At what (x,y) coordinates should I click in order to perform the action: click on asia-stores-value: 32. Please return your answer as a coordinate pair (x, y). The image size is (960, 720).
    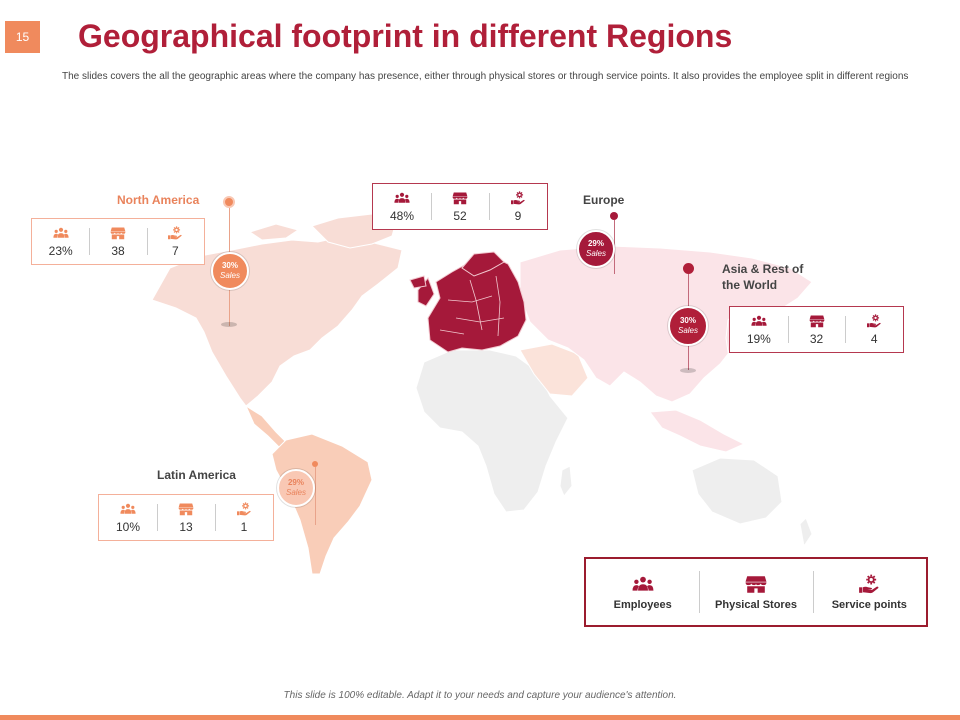
    Looking at the image, I should click on (816, 338).